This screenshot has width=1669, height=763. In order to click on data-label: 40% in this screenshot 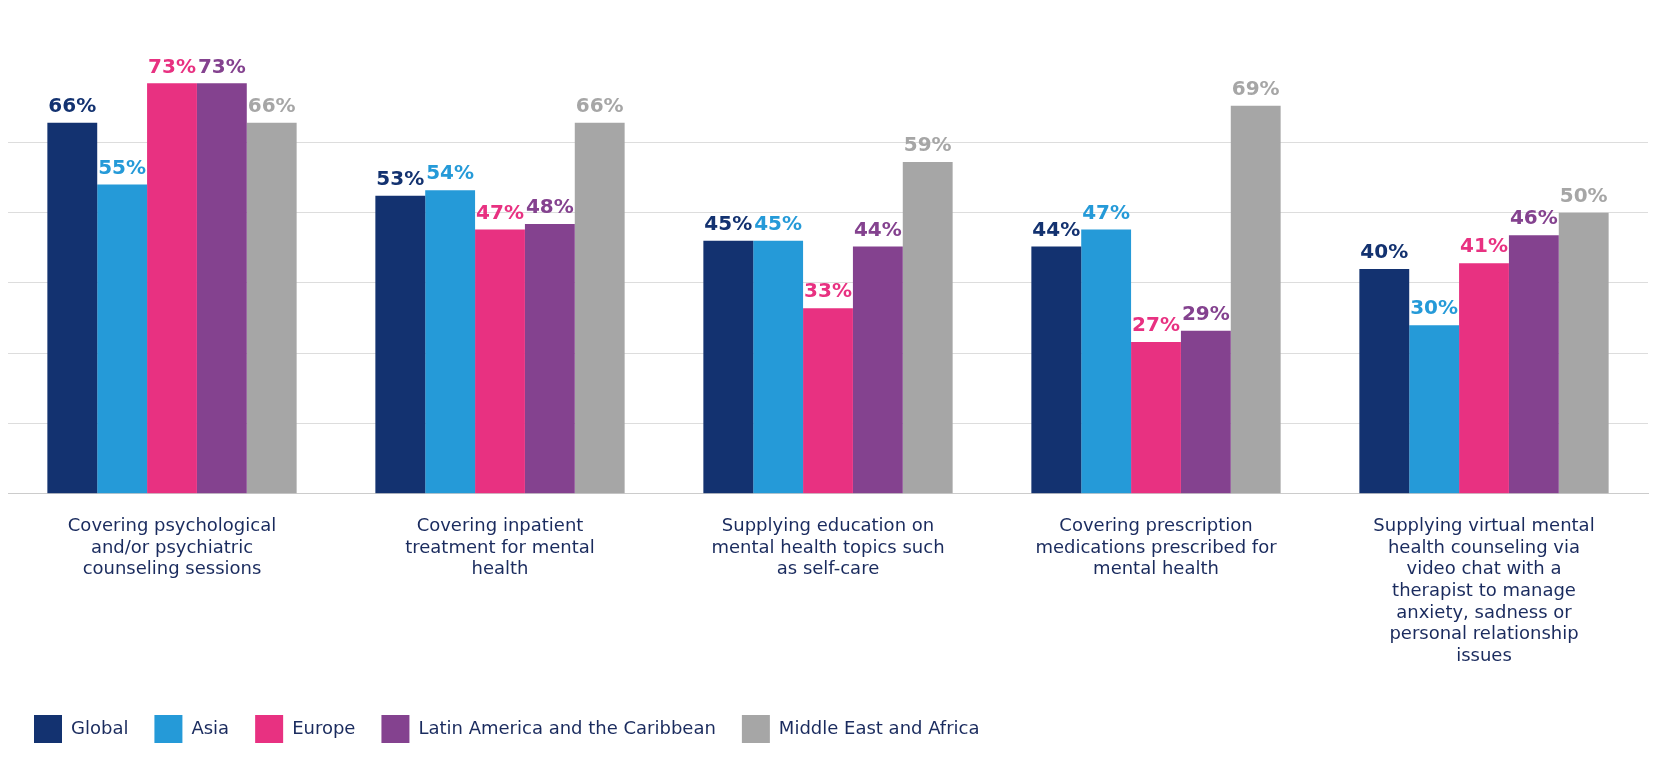, I will do `click(1384, 251)`.